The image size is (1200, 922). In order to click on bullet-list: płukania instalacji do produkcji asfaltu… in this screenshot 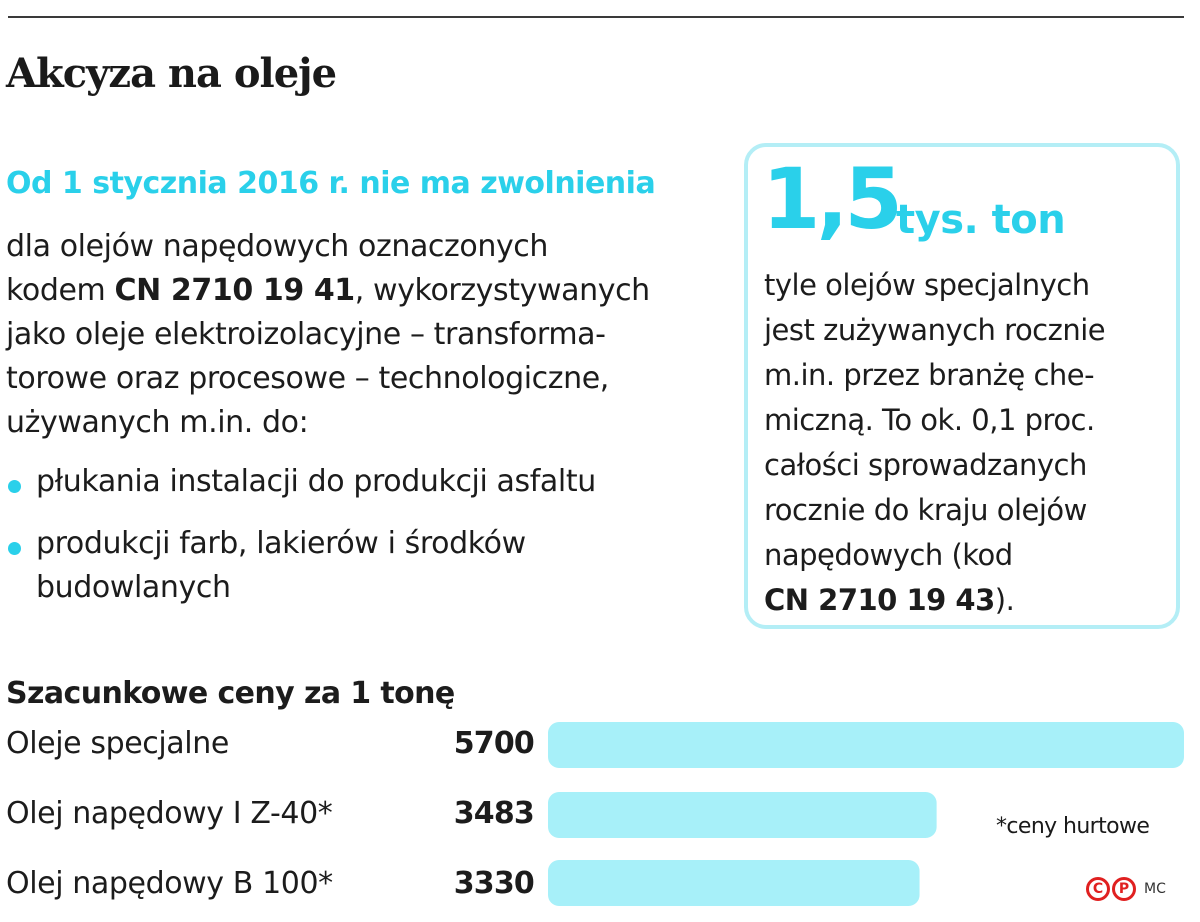, I will do `click(356, 544)`.